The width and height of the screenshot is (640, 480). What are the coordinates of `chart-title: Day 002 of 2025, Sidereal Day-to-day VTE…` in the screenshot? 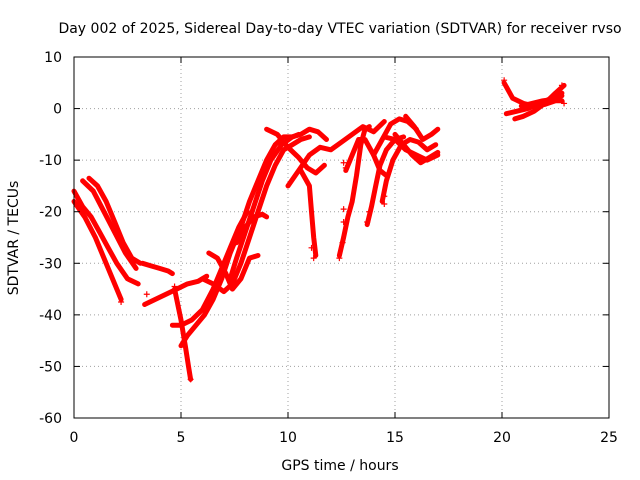 It's located at (339, 29).